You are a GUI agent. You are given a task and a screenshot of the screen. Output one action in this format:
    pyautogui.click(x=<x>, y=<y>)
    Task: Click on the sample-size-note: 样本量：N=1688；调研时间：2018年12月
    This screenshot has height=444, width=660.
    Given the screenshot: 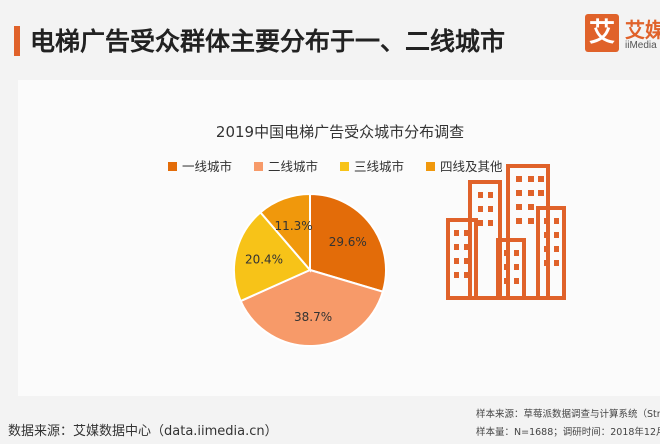 What is the action you would take?
    pyautogui.click(x=568, y=432)
    